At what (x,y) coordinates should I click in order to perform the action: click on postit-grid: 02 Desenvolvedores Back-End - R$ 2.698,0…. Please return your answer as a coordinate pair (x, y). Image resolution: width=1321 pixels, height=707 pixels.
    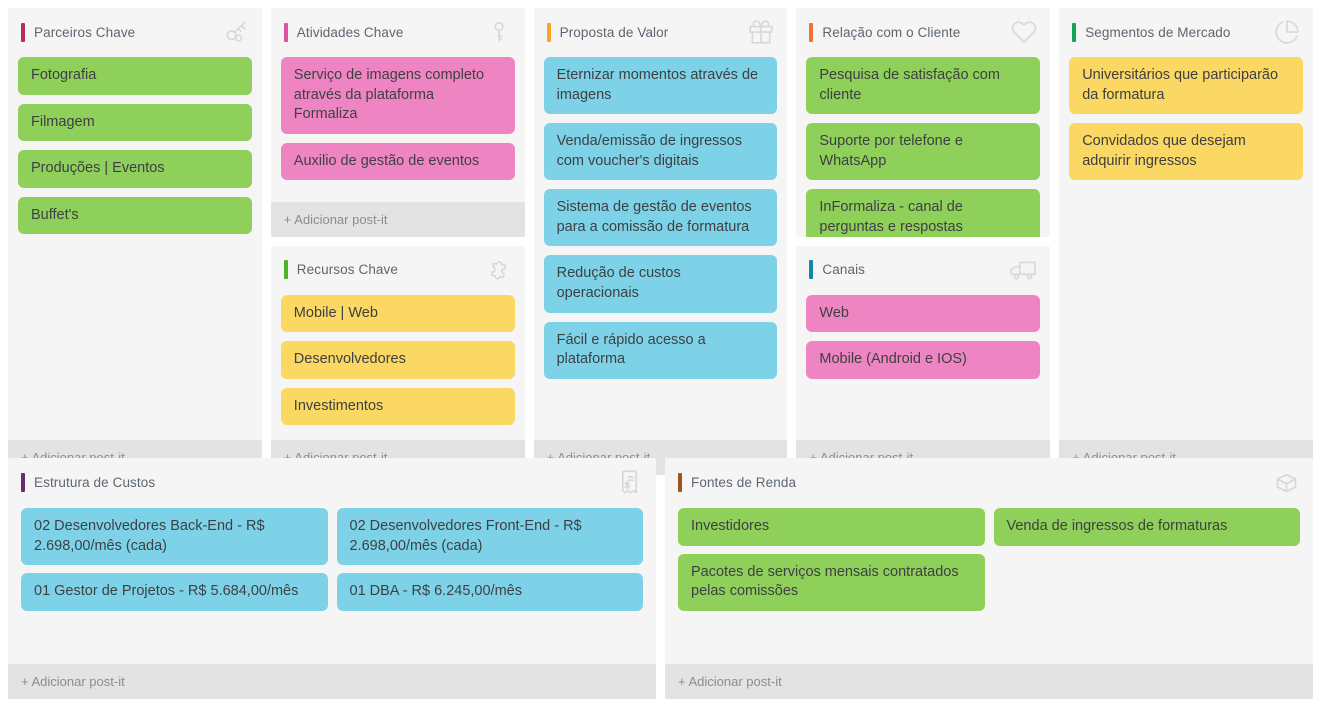
    Looking at the image, I should click on (332, 584).